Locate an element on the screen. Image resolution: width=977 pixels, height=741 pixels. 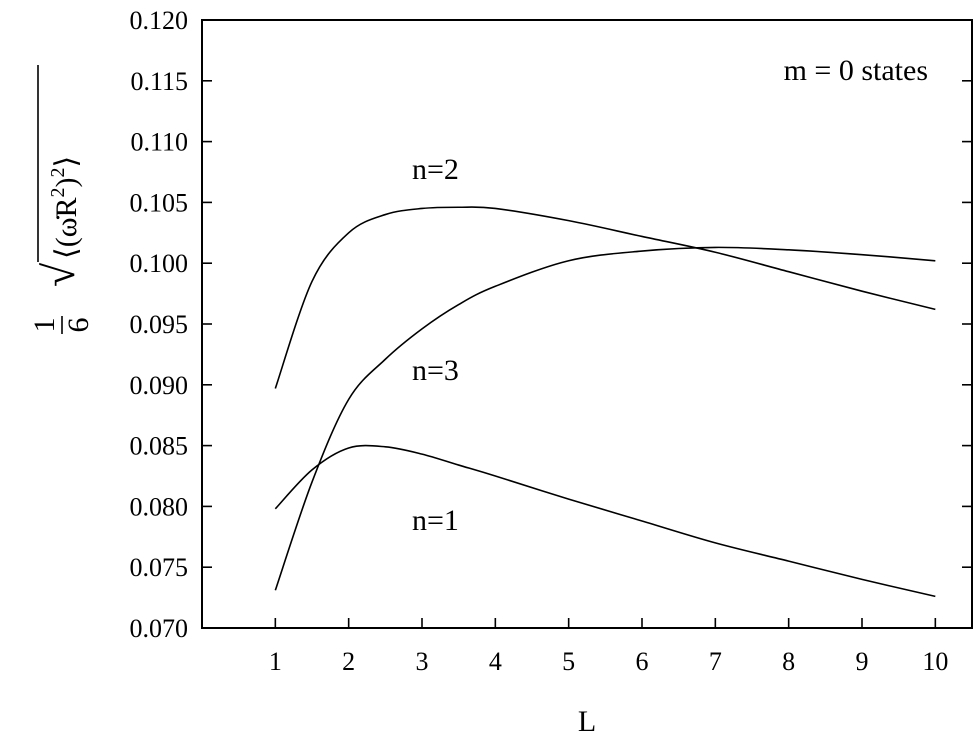
y-tick-label: 0.105 is located at coordinates (159, 202).